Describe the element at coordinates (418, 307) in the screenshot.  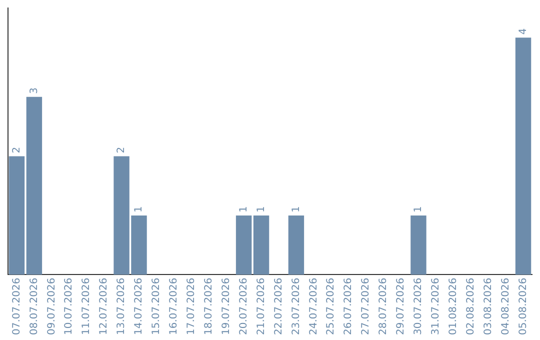
I see `x-tick-label: 30.07.2026` at that location.